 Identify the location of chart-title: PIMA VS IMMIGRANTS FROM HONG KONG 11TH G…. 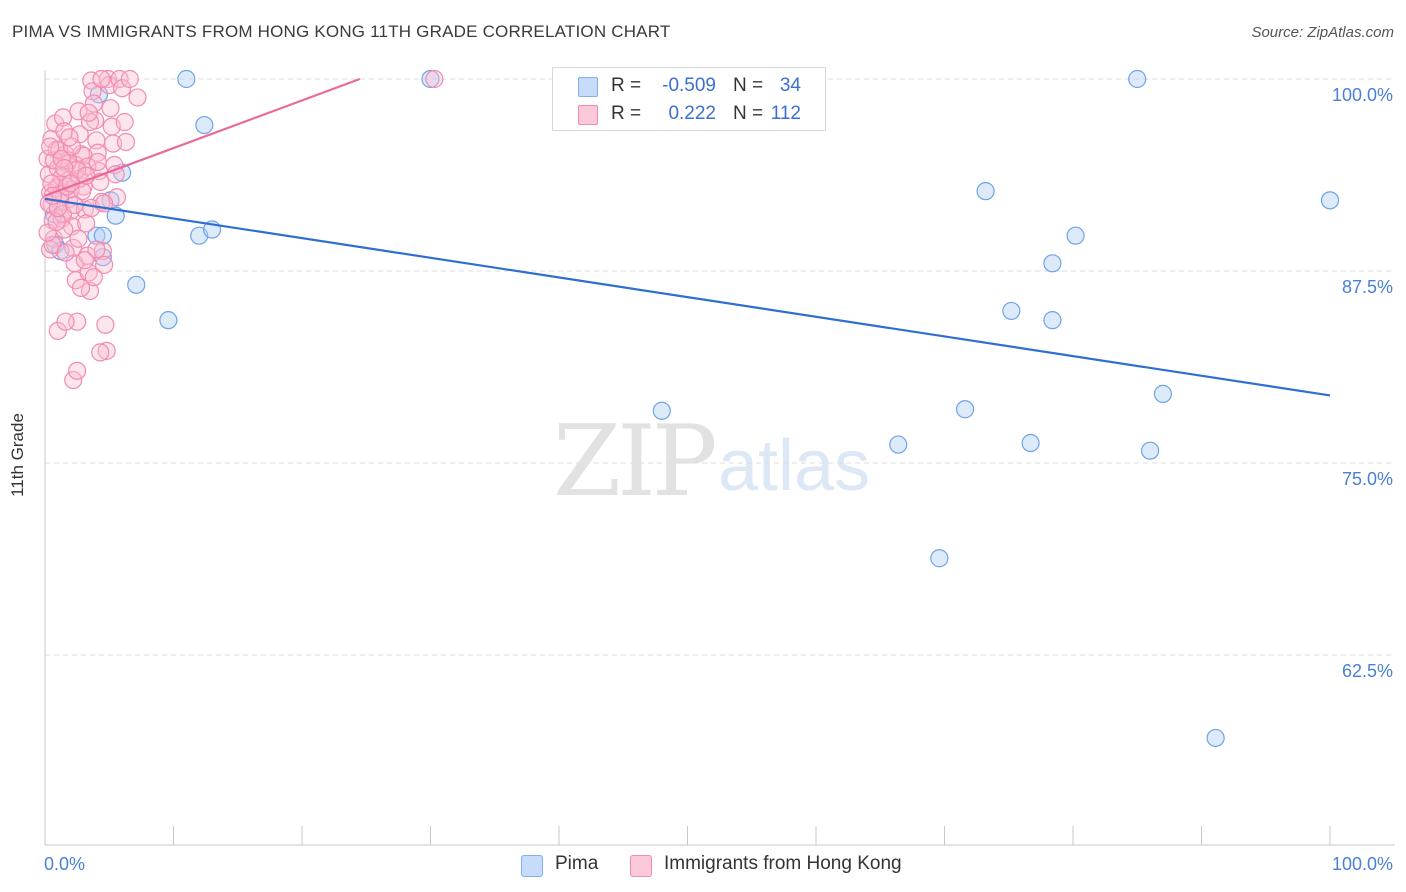
(341, 31).